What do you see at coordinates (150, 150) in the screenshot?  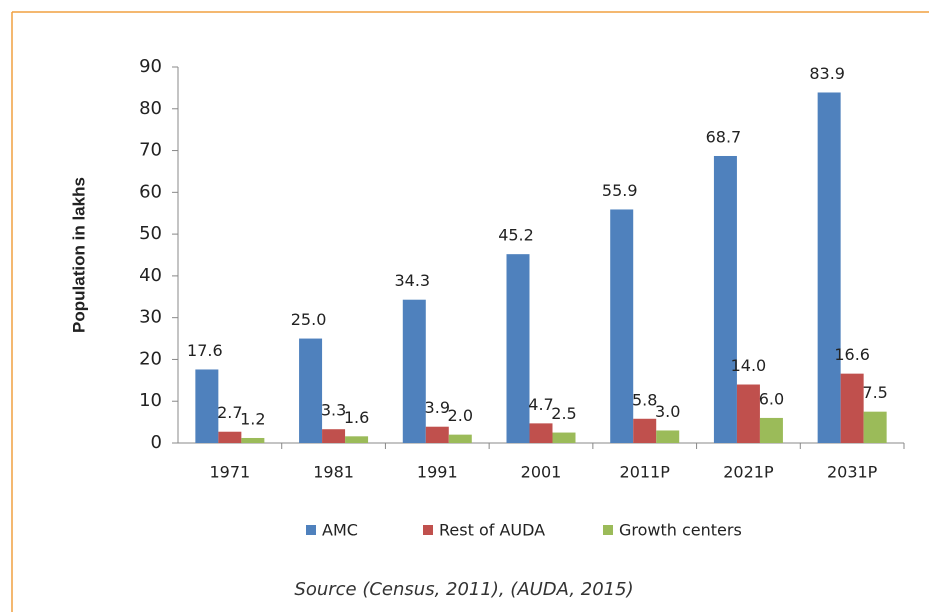 I see `y-tick-label: 70` at bounding box center [150, 150].